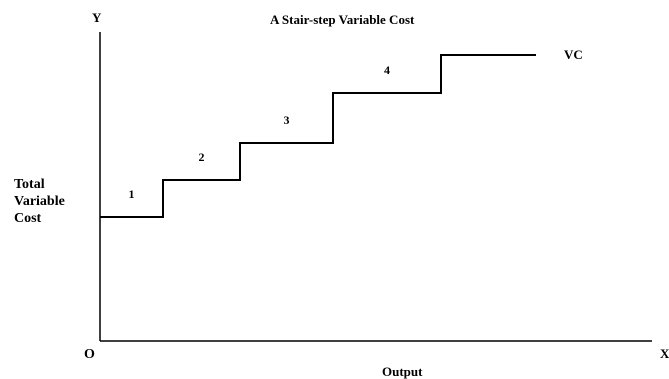 The width and height of the screenshot is (669, 379). Describe the element at coordinates (402, 371) in the screenshot. I see `x-axis-label: Output` at that location.